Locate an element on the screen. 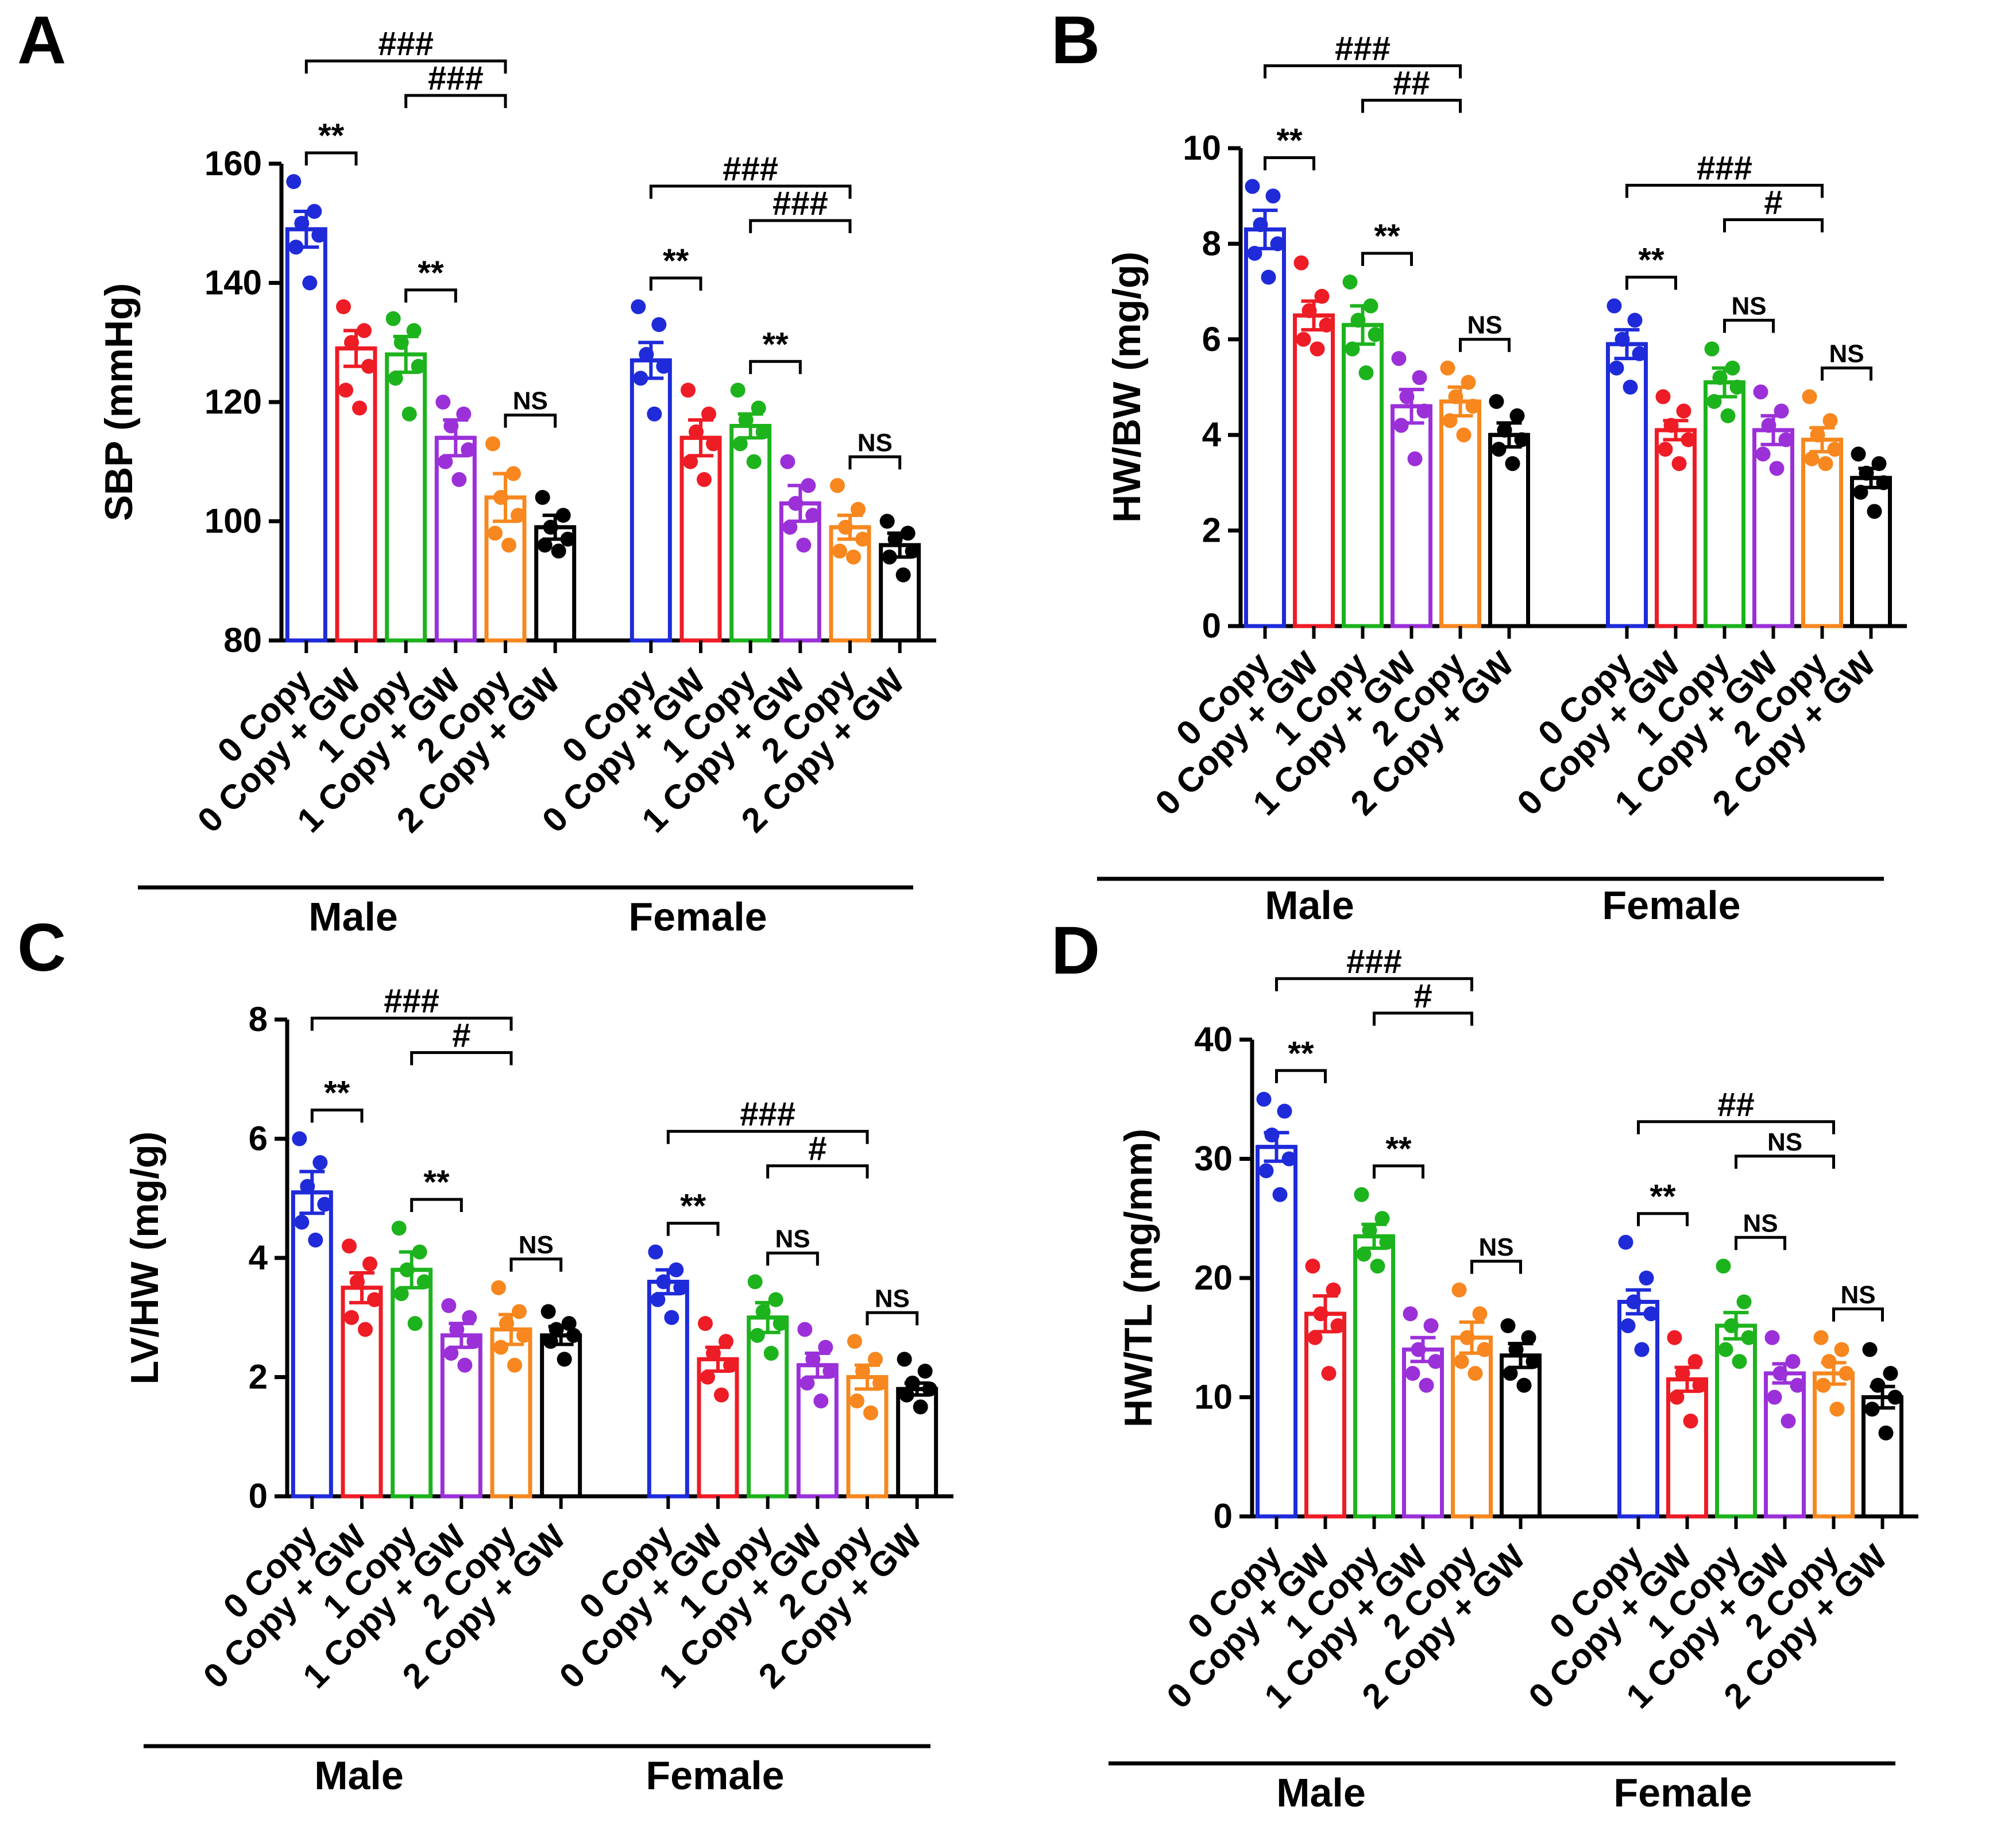  y-tick-label: 0 is located at coordinates (258, 1496).